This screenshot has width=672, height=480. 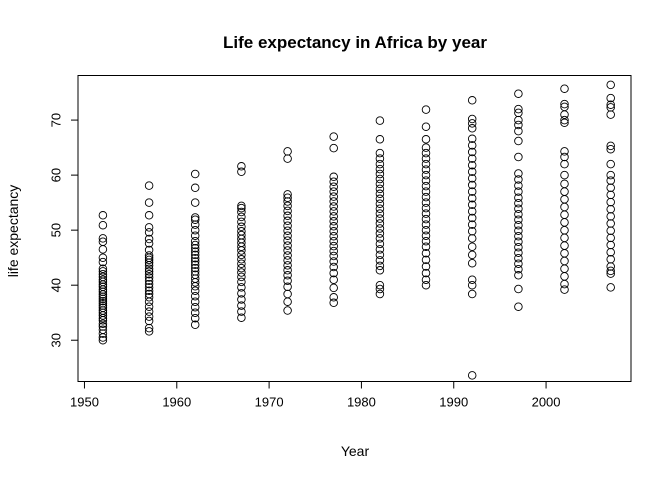 I want to click on y-axis-label: life expectancy, so click(x=13, y=231).